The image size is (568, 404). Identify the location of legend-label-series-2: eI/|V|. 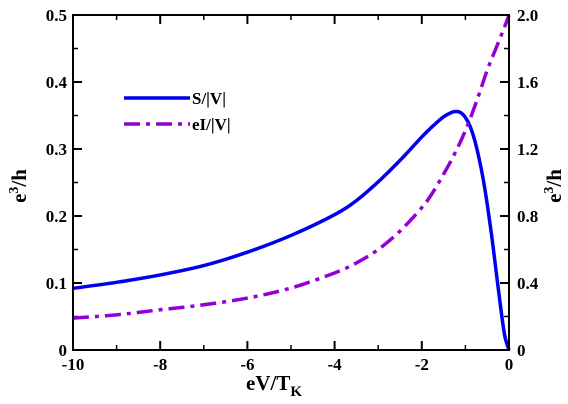
(211, 124).